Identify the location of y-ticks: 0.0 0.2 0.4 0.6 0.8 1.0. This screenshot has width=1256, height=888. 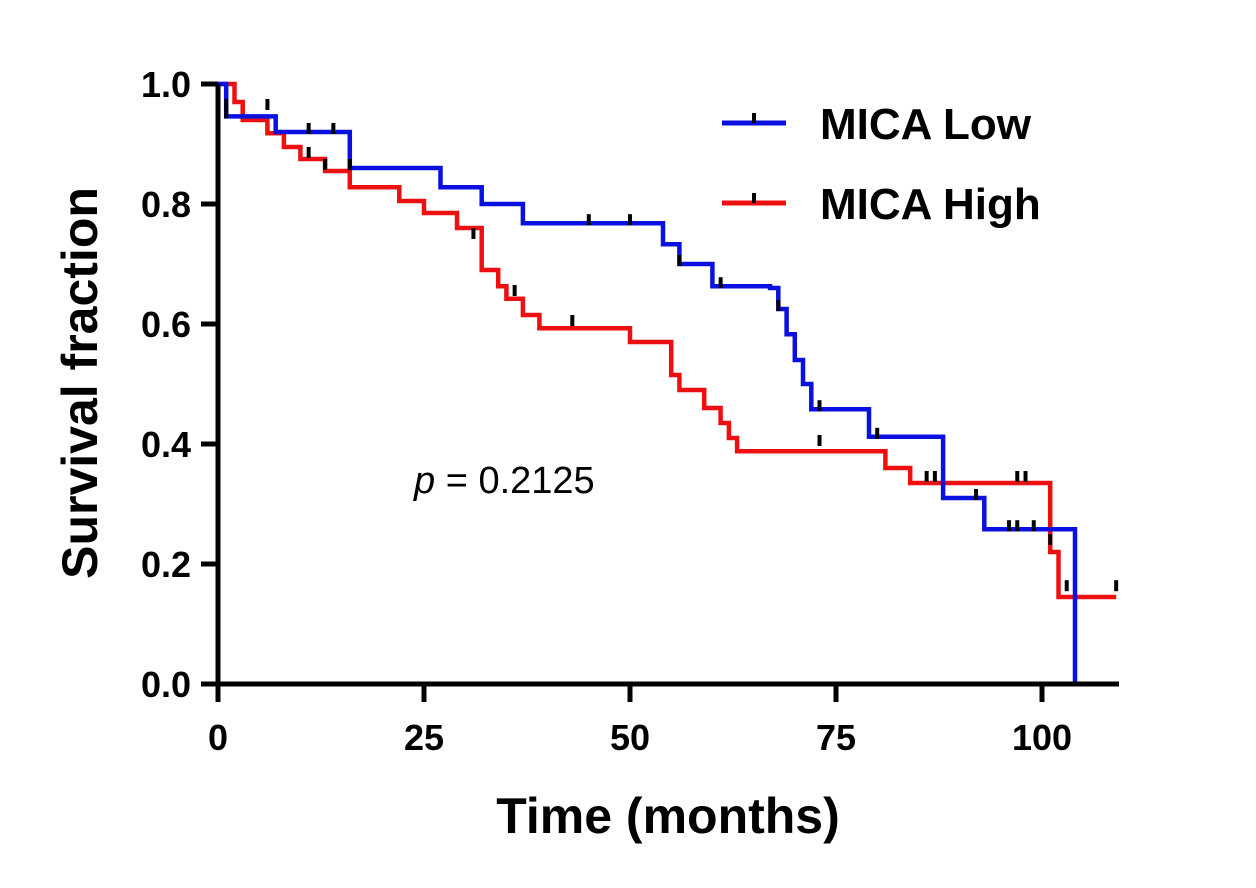
(179, 384).